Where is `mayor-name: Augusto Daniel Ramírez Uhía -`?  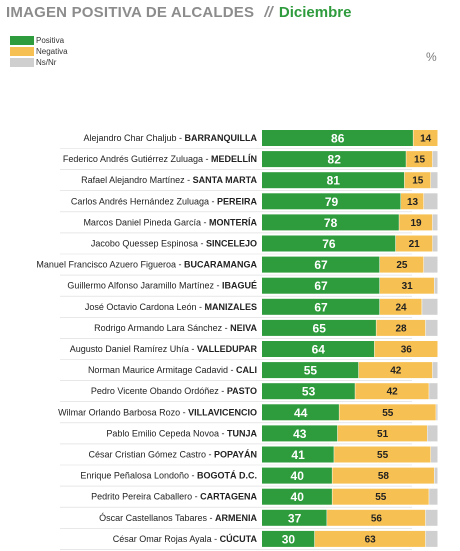
mayor-name: Augusto Daniel Ramírez Uhía - is located at coordinates (133, 349).